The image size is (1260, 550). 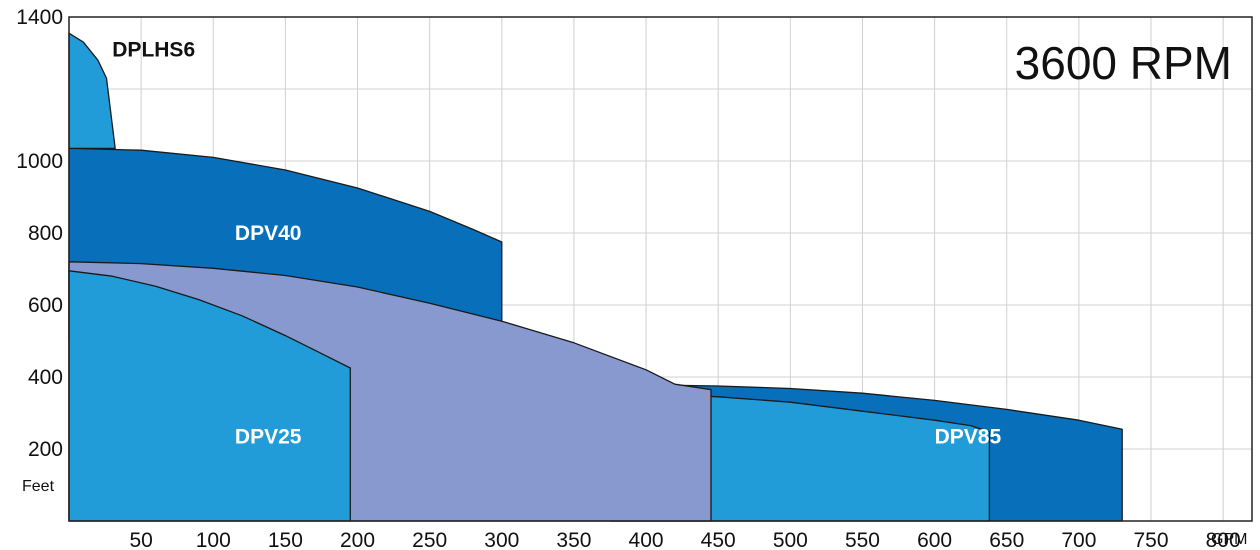 I want to click on x-tick-label-750: 750, so click(x=1150, y=539).